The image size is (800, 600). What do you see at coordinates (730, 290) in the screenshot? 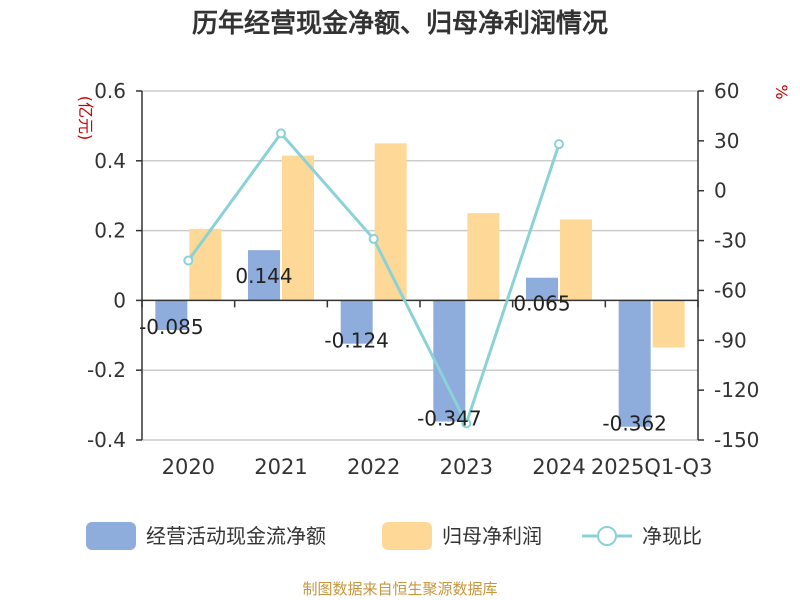
I see `right-tick-label: -60` at bounding box center [730, 290].